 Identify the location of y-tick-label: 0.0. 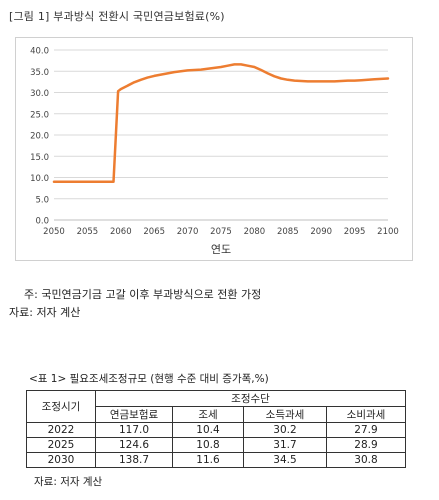
(42, 222).